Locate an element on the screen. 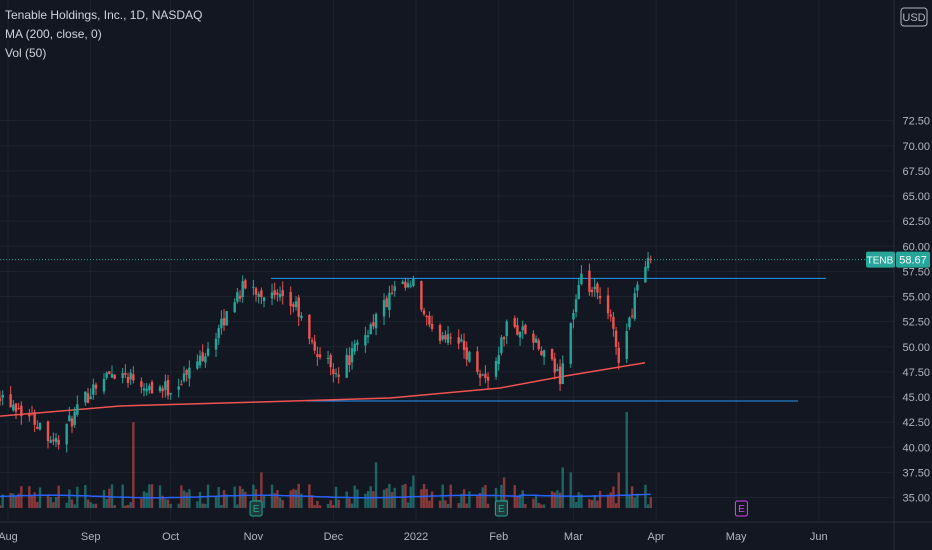  legend-volume: Vol (50) is located at coordinates (26, 53).